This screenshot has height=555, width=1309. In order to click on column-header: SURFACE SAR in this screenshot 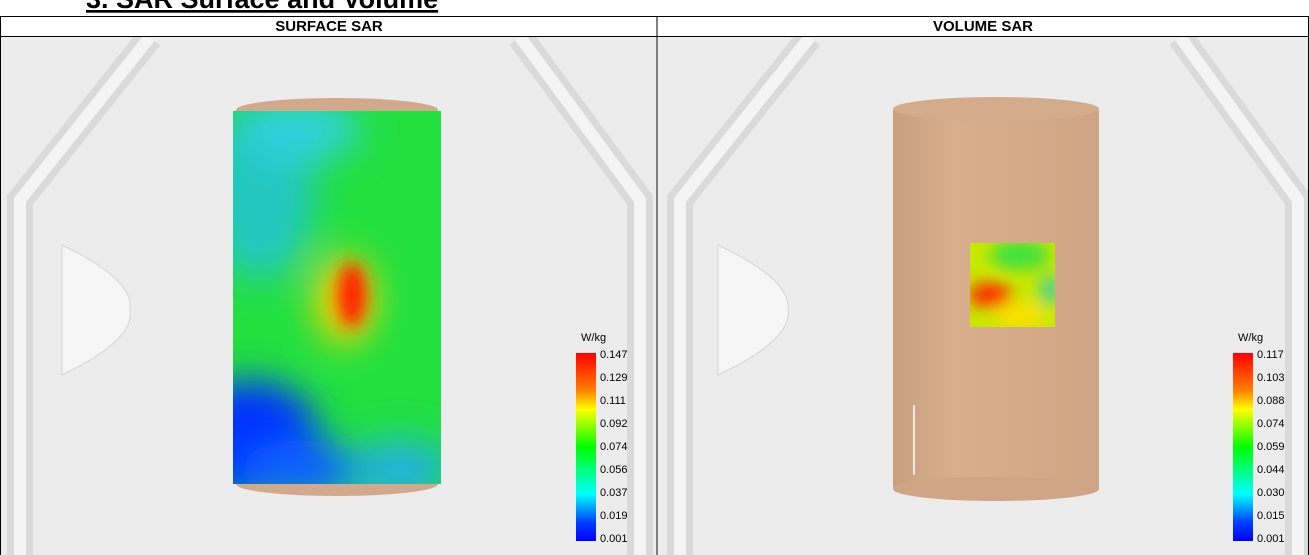, I will do `click(329, 26)`.